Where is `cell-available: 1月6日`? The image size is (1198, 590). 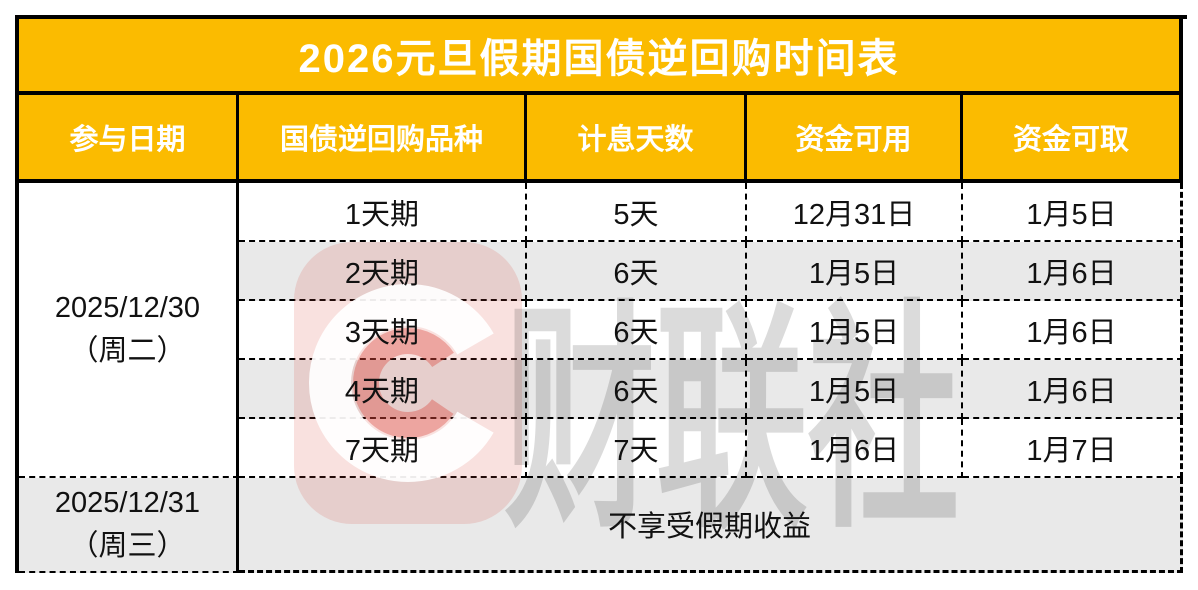
cell-available: 1月6日 is located at coordinates (855, 448).